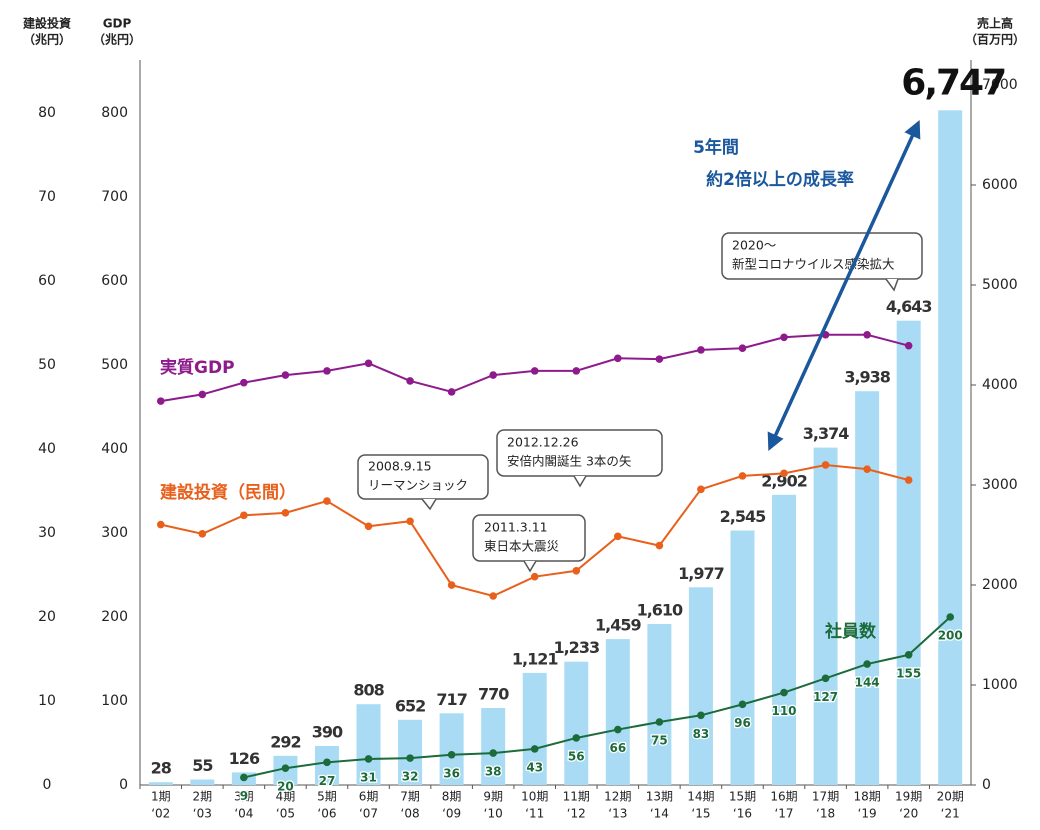 The image size is (1040, 830). What do you see at coordinates (1000, 285) in the screenshot?
I see `y-tick-label: 5000` at bounding box center [1000, 285].